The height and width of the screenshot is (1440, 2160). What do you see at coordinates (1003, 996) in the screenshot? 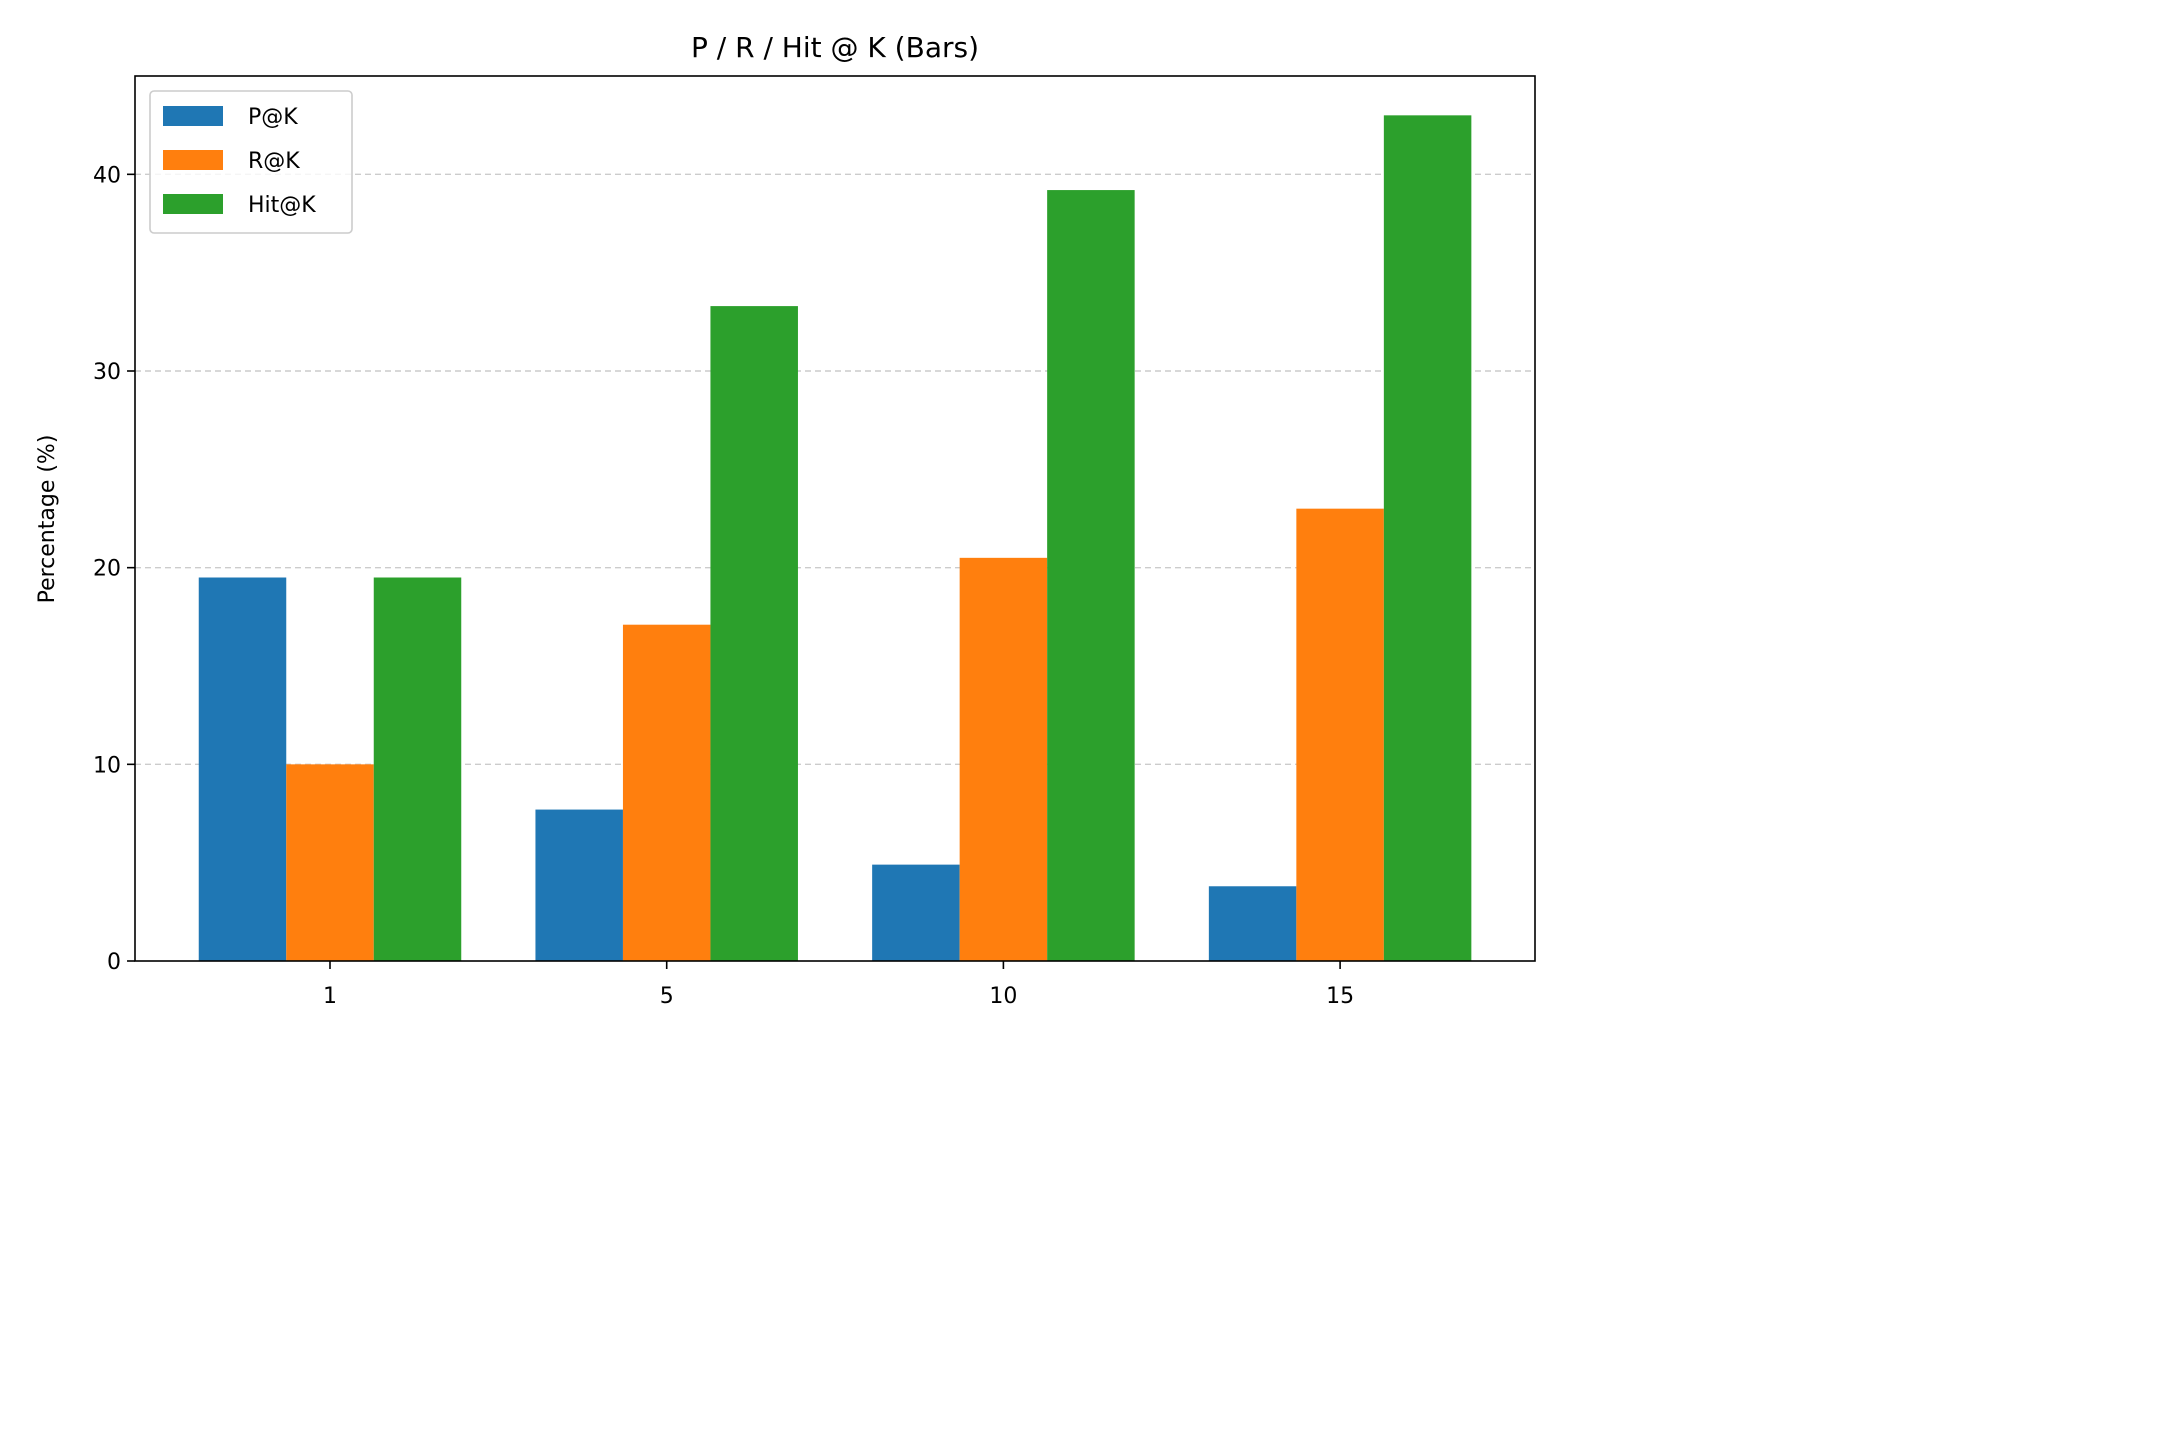
I see `x-tick-label: 10` at bounding box center [1003, 996].